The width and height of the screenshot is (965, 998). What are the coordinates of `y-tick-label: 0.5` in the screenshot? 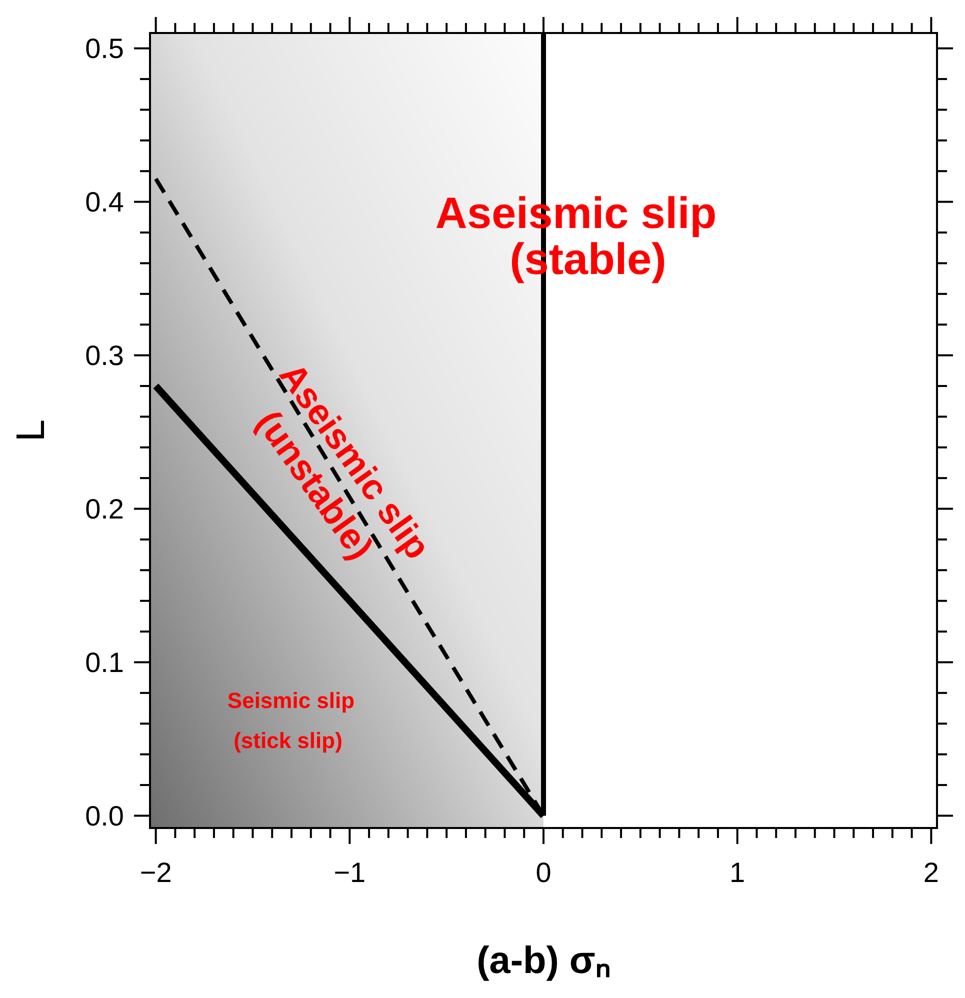 It's located at (104, 48).